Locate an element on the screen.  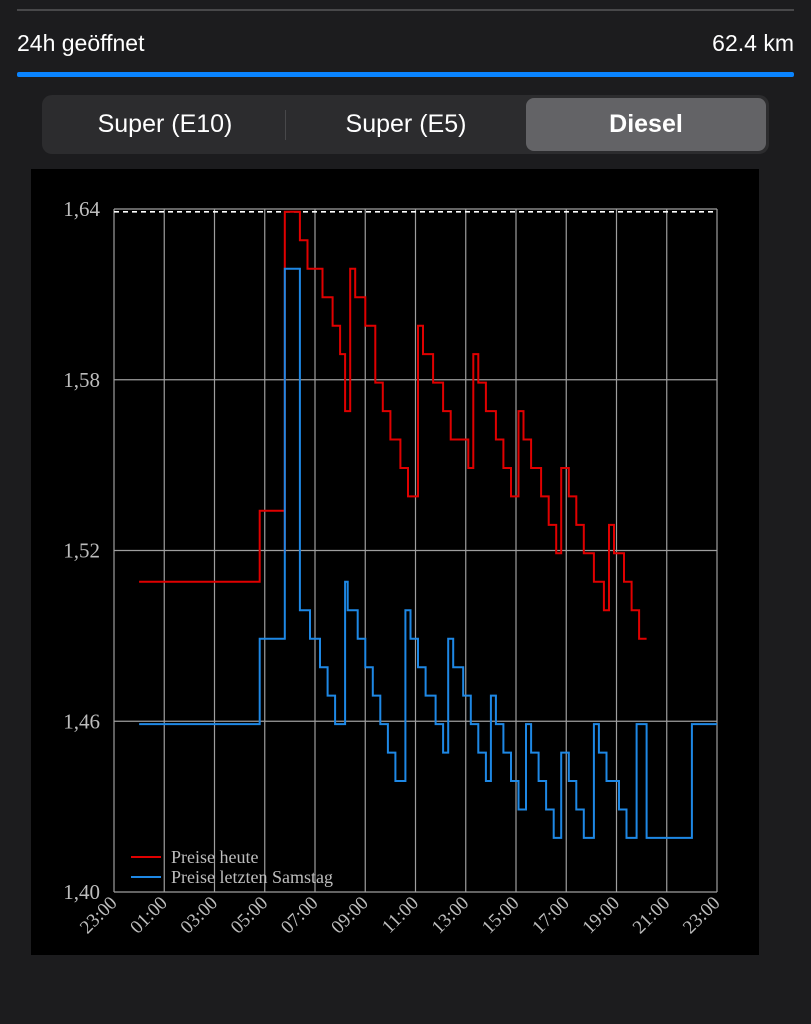
segment-label: Diesel is located at coordinates (646, 124).